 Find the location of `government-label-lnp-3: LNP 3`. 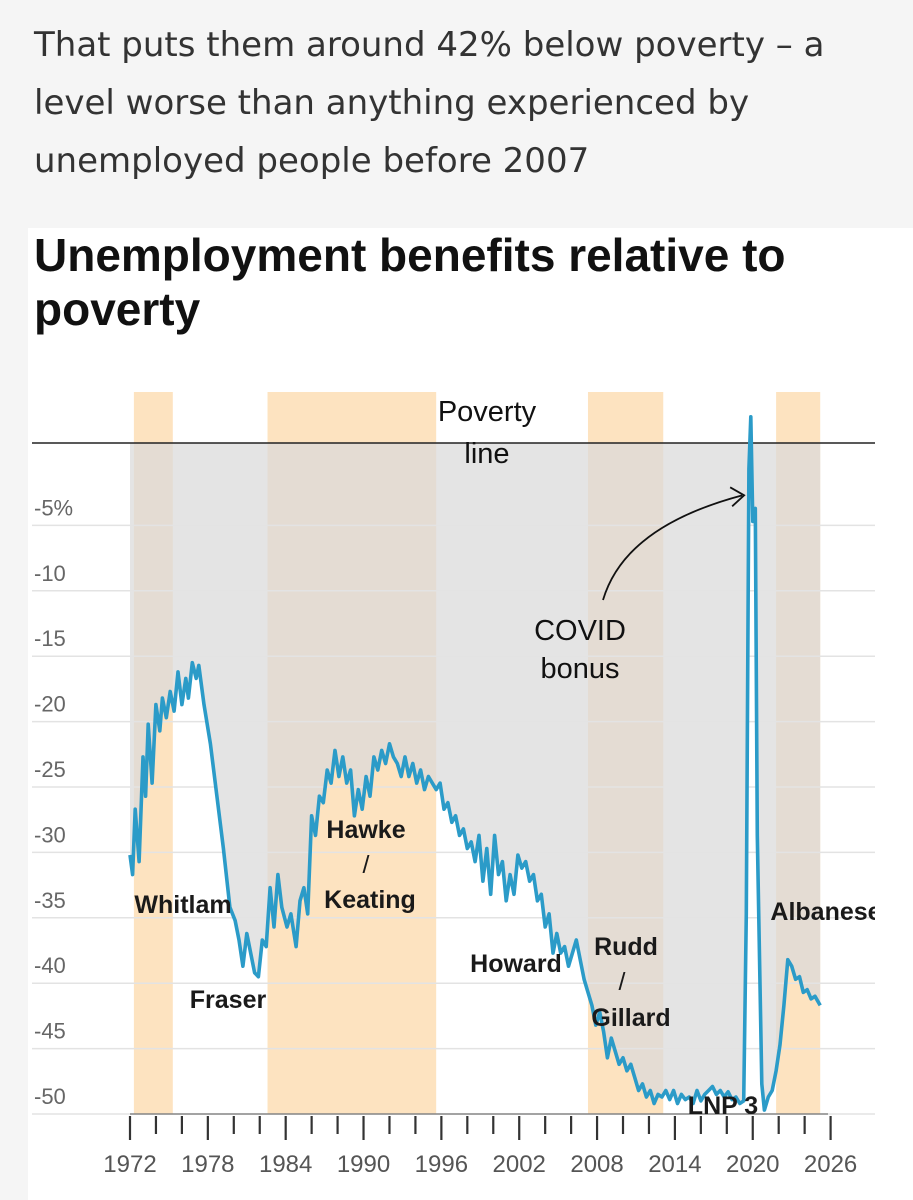

government-label-lnp-3: LNP 3 is located at coordinates (723, 1106).